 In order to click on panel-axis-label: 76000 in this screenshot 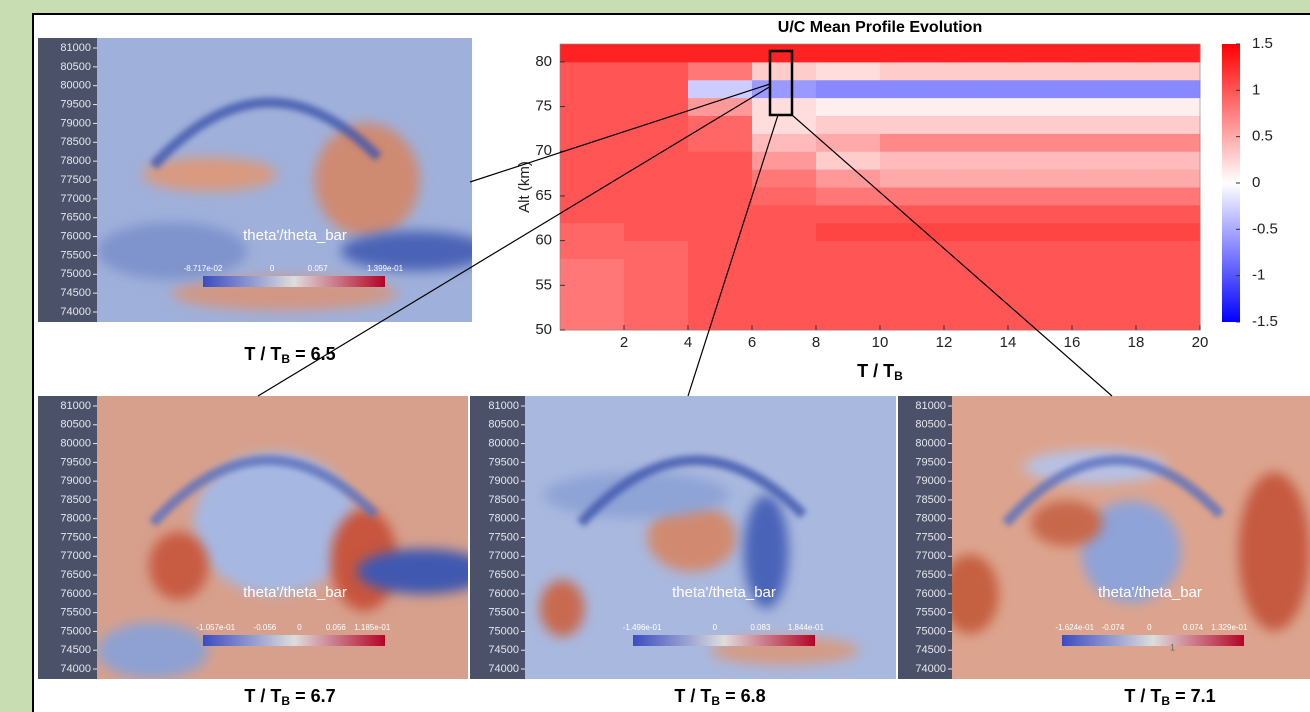, I will do `click(75, 594)`.